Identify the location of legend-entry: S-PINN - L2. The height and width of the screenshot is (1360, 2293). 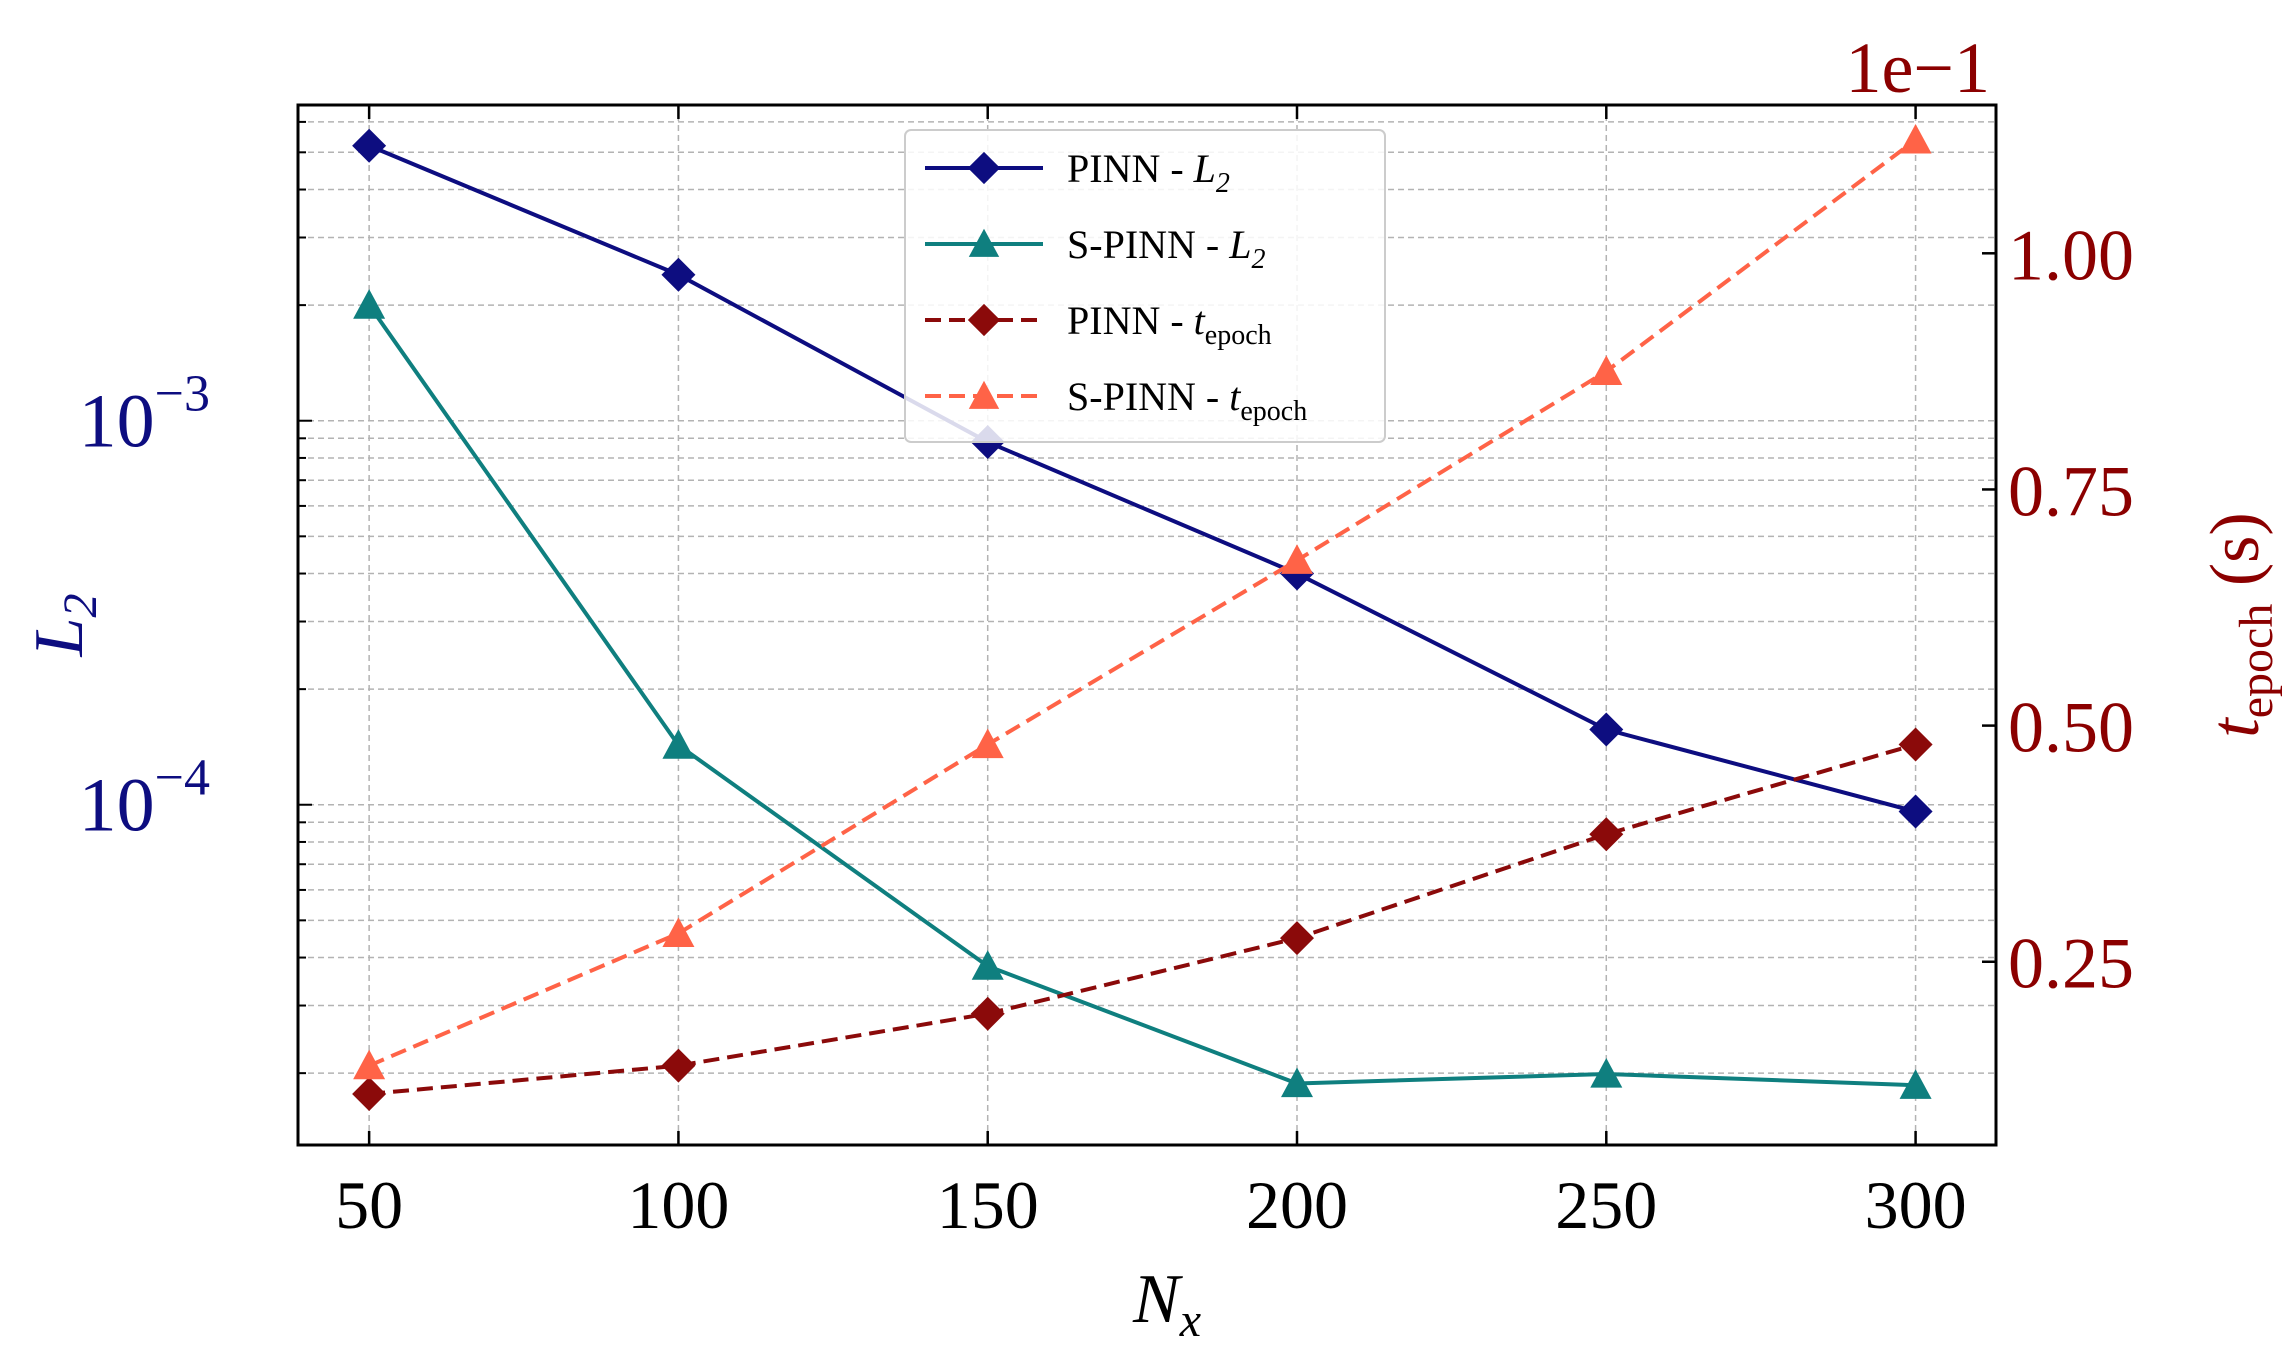
(1095, 248).